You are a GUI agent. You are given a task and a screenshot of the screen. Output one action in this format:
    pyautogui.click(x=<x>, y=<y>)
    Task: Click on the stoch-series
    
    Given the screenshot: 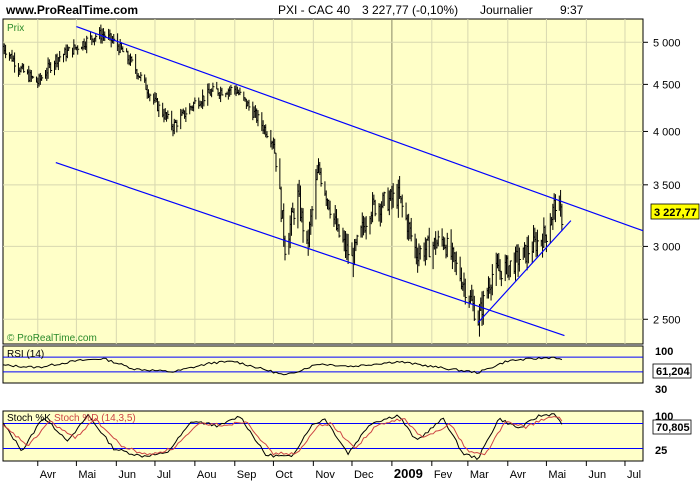 What is the action you would take?
    pyautogui.click(x=282, y=437)
    